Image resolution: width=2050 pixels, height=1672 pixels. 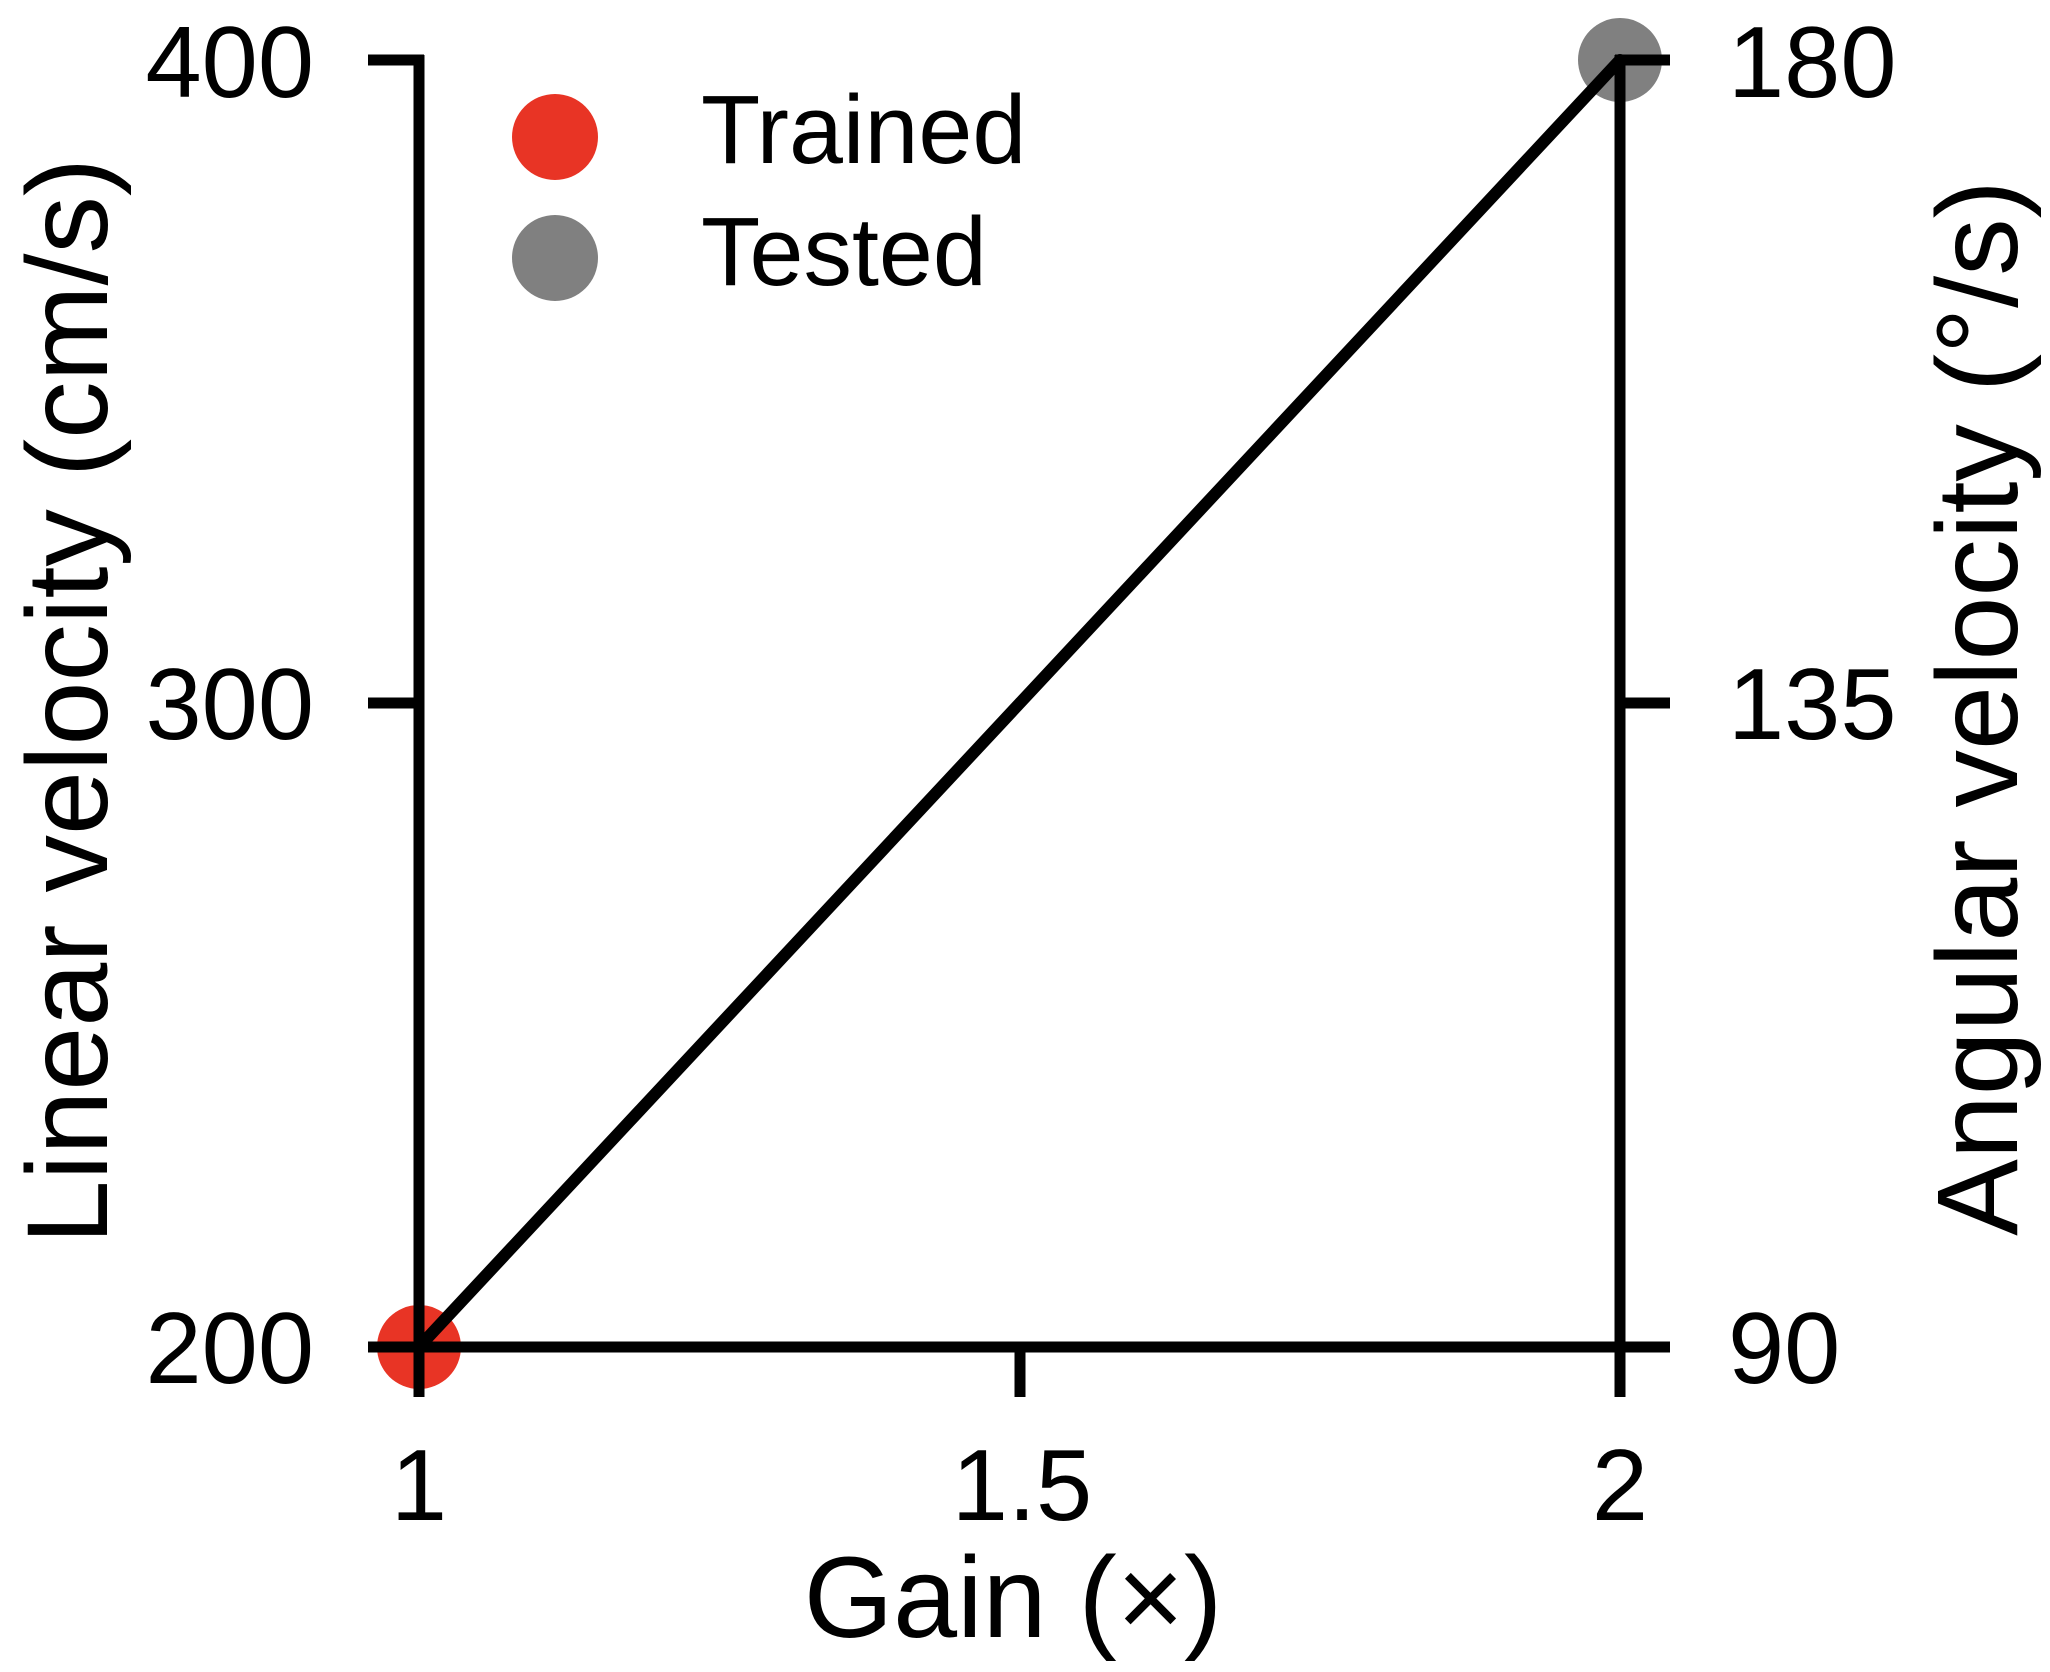 What do you see at coordinates (555, 258) in the screenshot?
I see `legend-tested-marker-icon` at bounding box center [555, 258].